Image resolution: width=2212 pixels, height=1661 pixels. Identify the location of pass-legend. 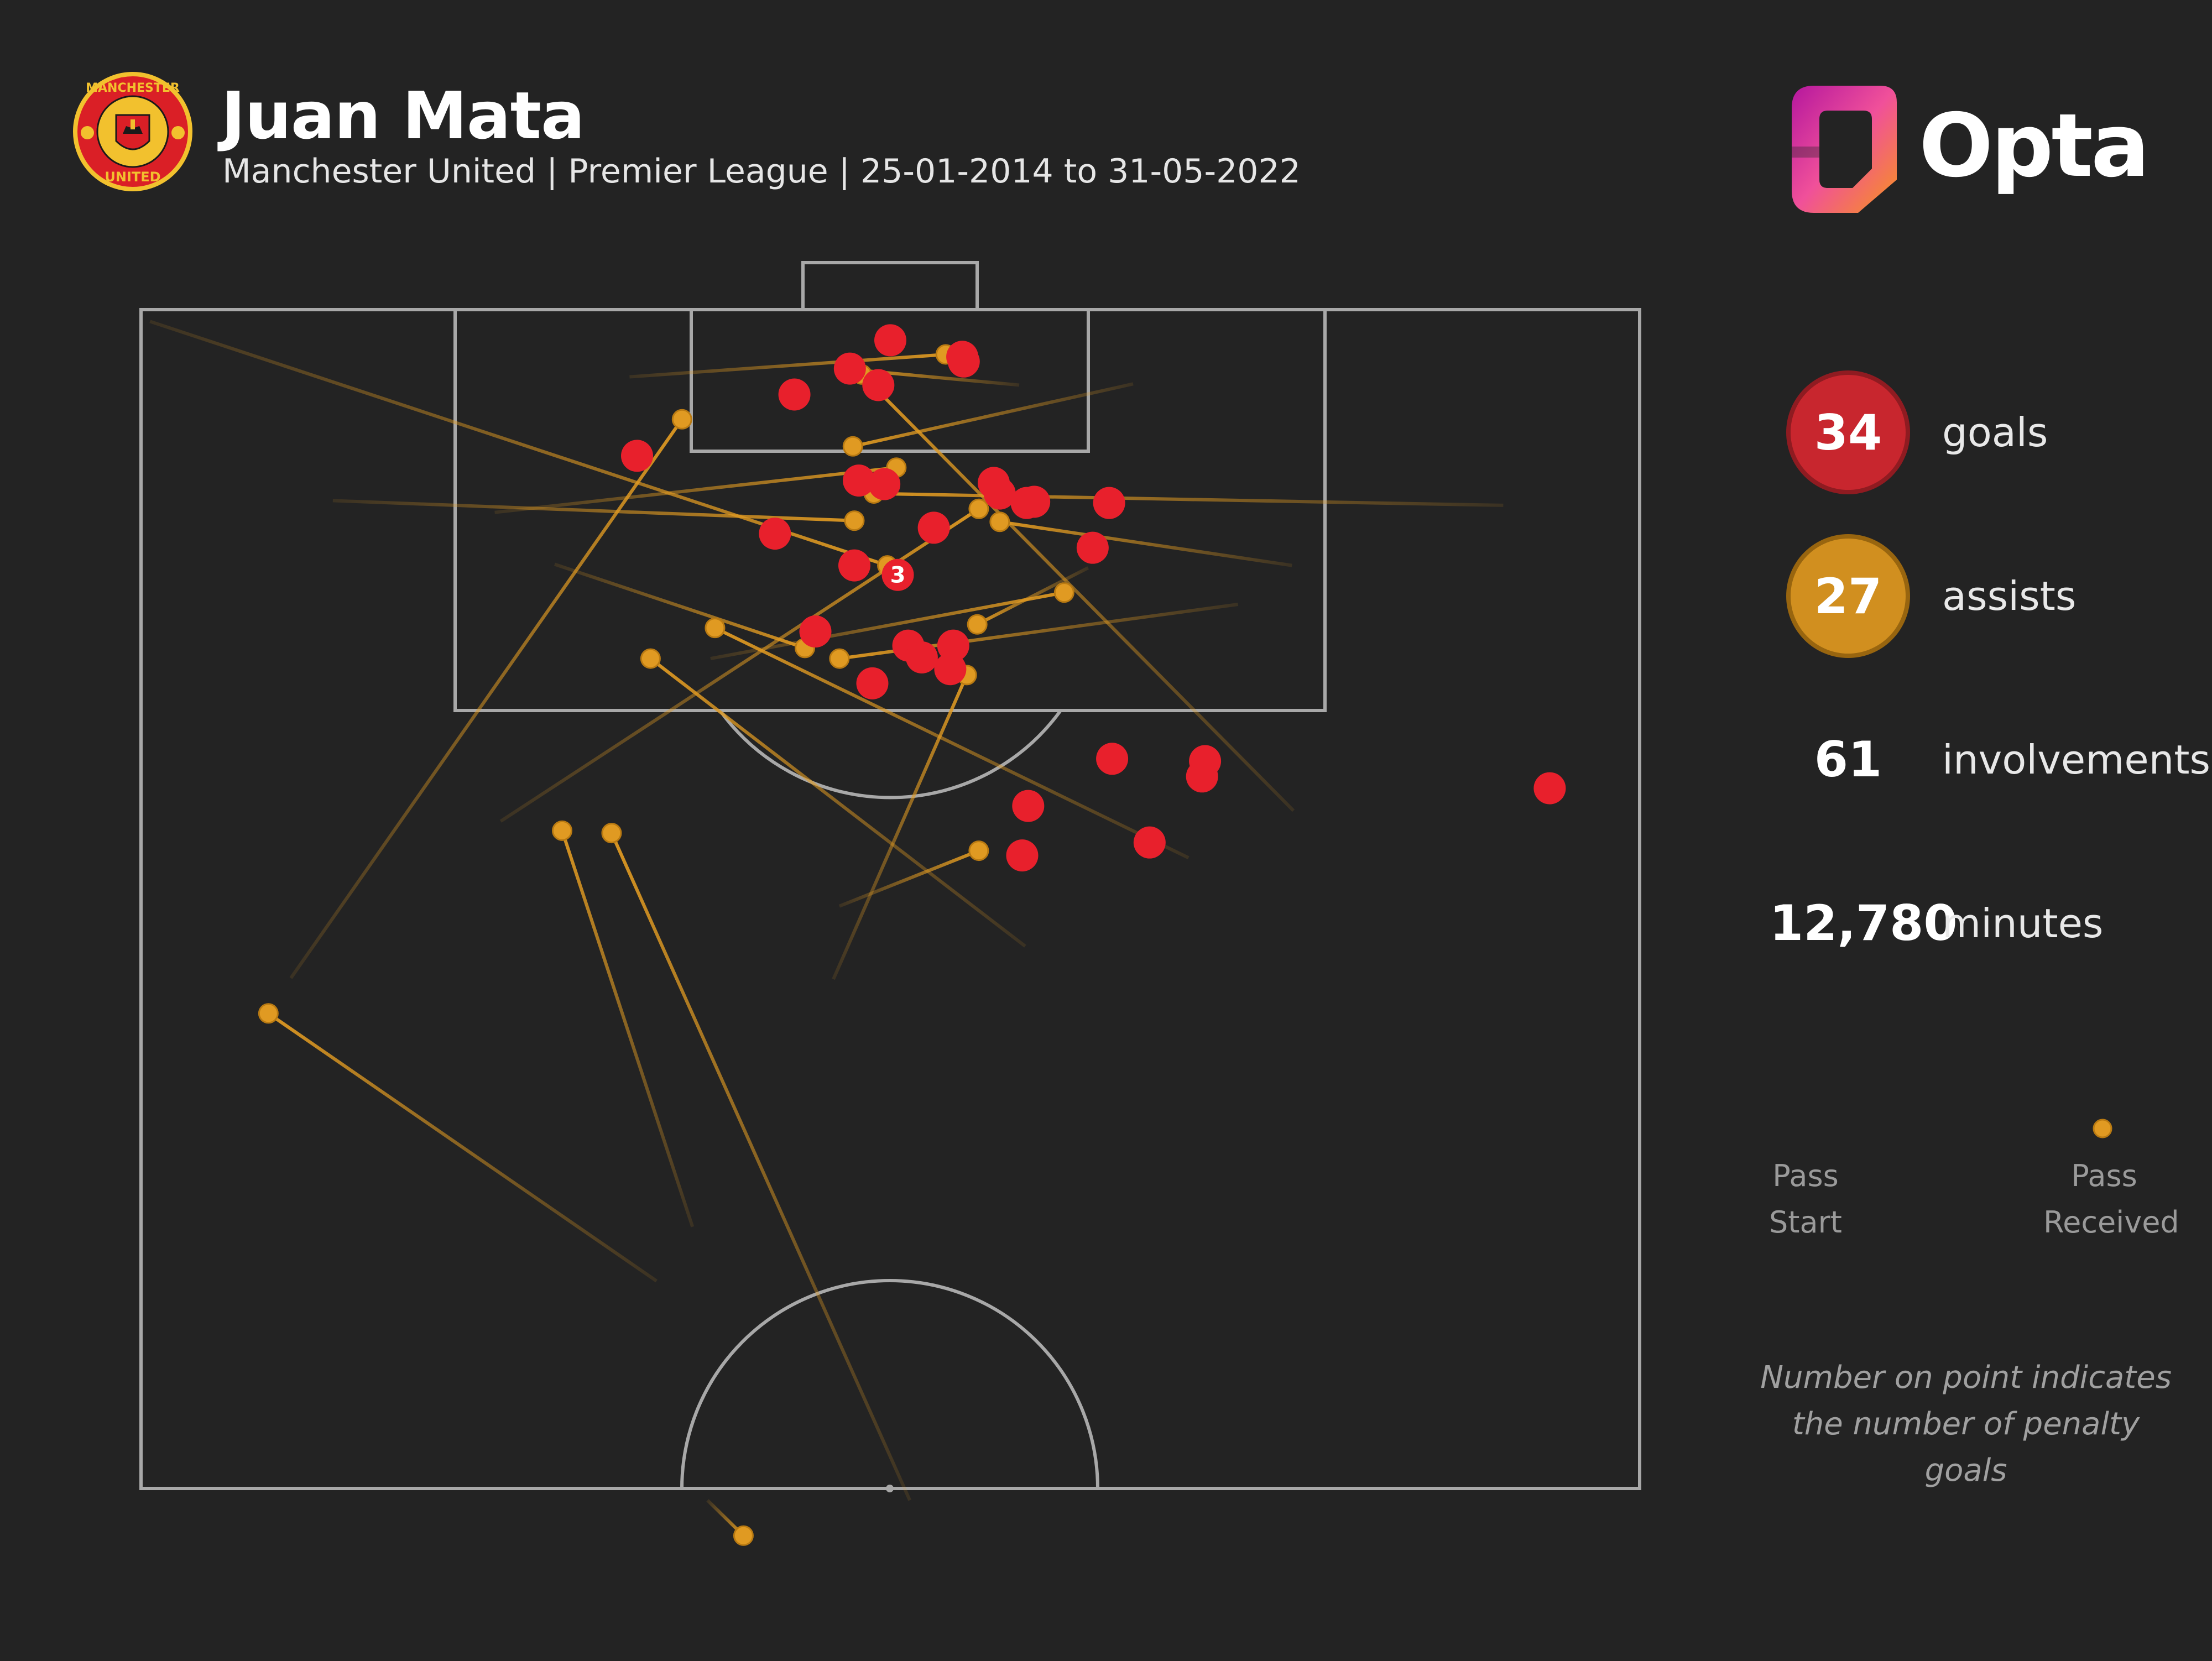
(1959, 1128).